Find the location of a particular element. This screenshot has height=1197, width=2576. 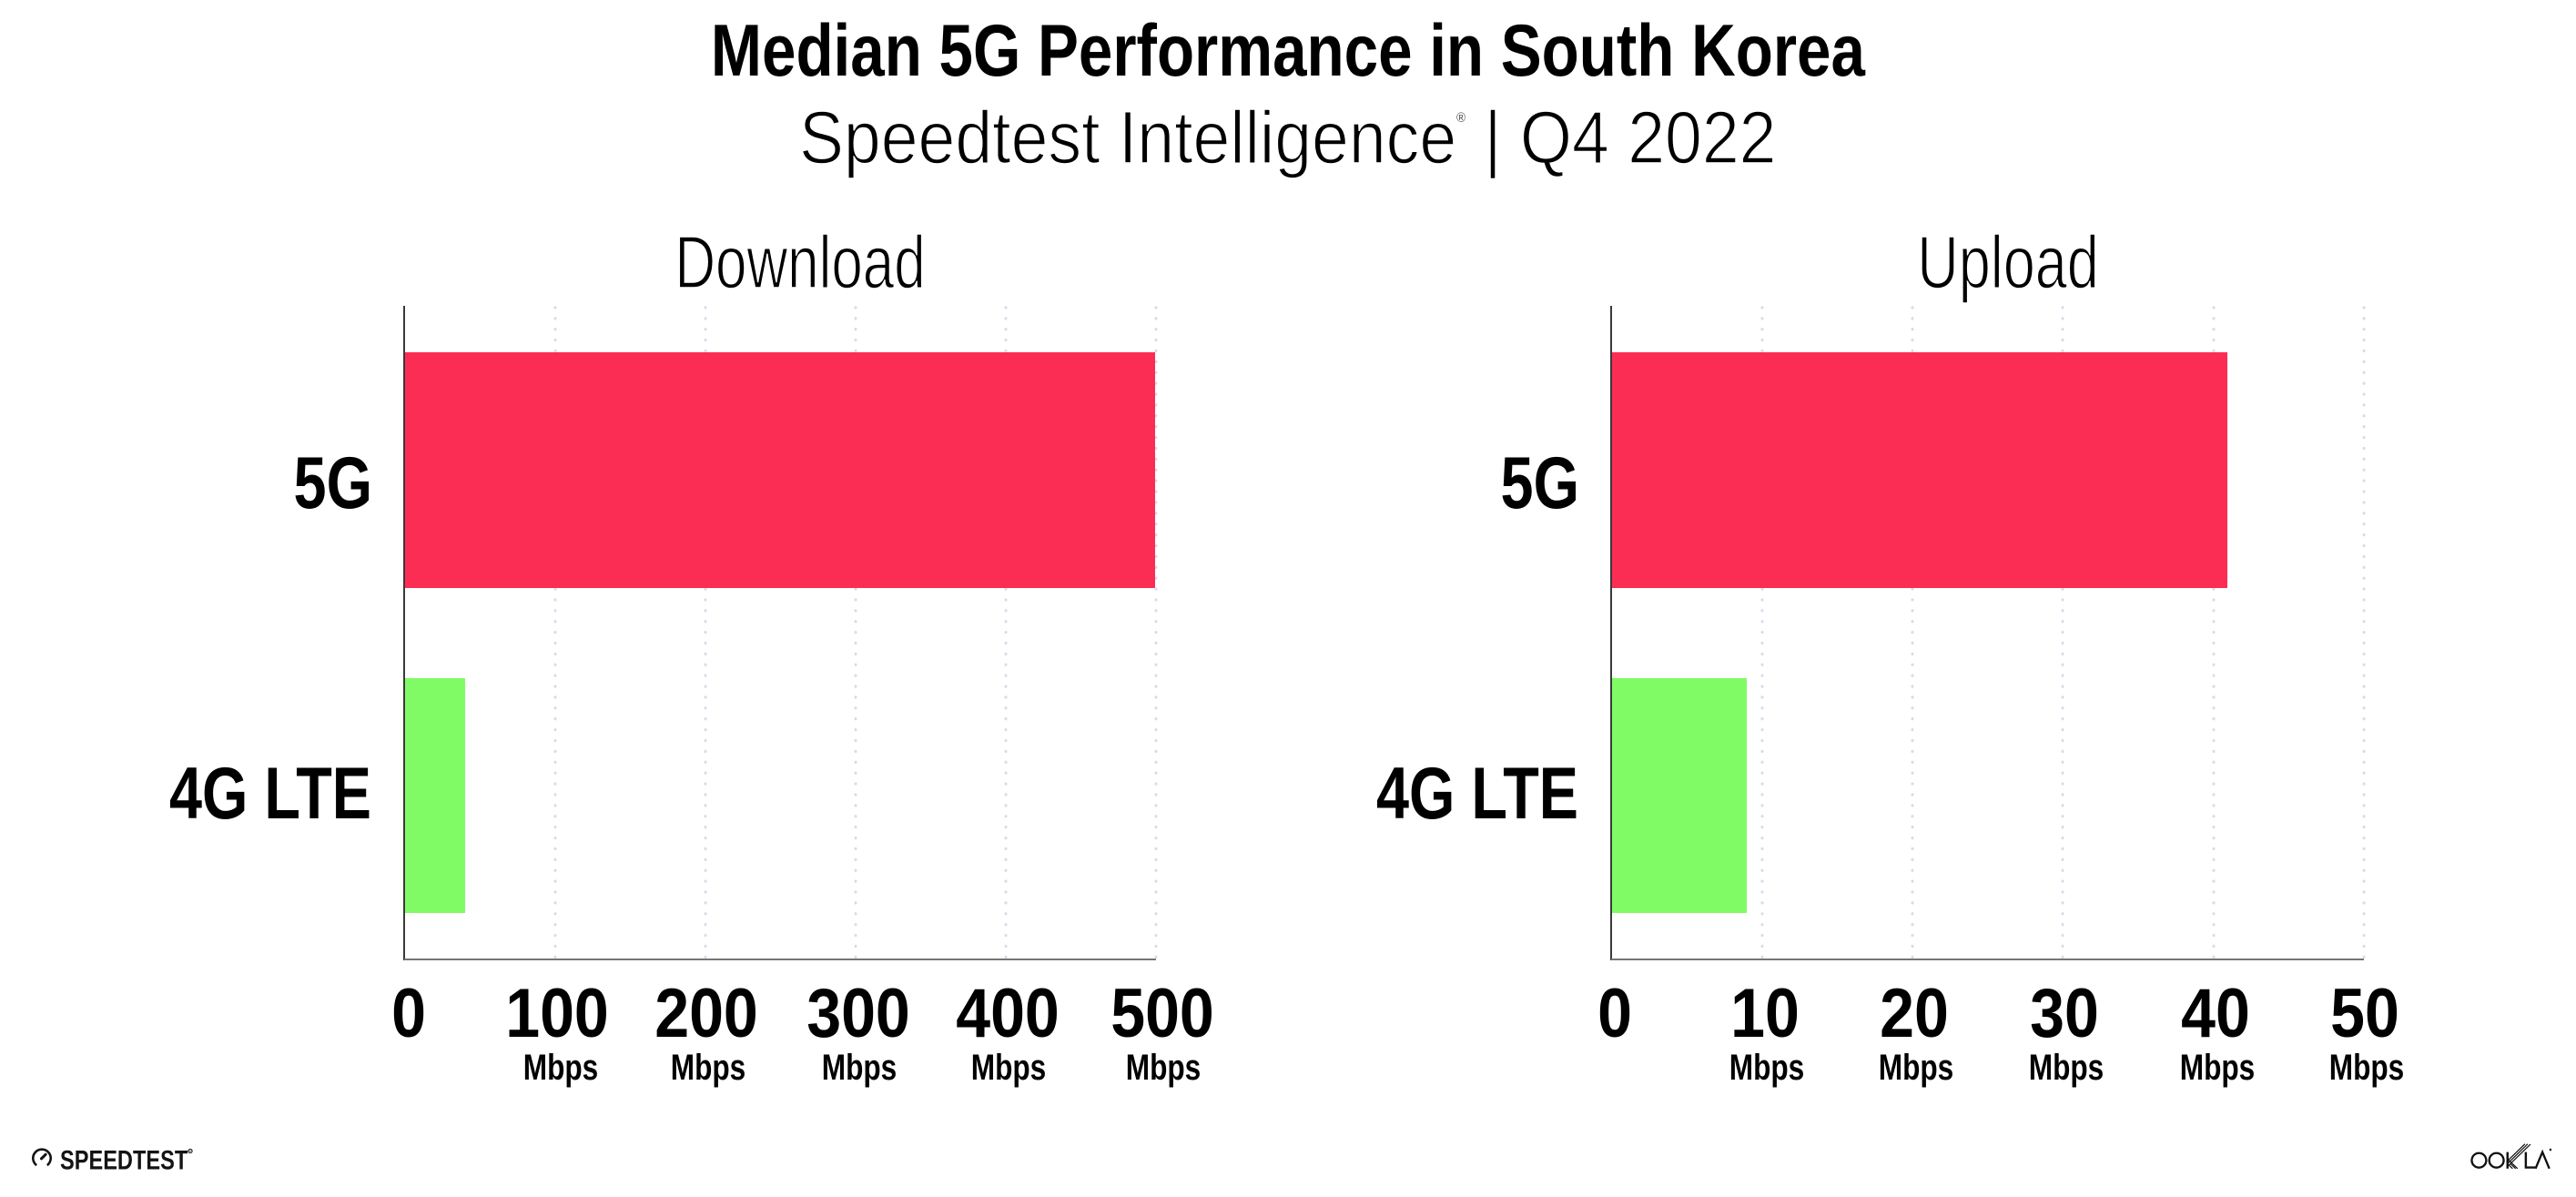

svg-text: R is located at coordinates (190, 1151).